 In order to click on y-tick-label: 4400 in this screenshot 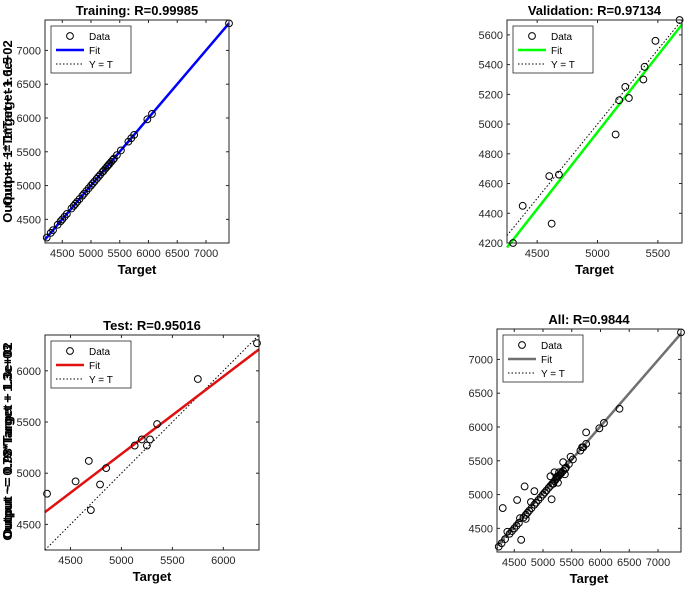, I will do `click(491, 214)`.